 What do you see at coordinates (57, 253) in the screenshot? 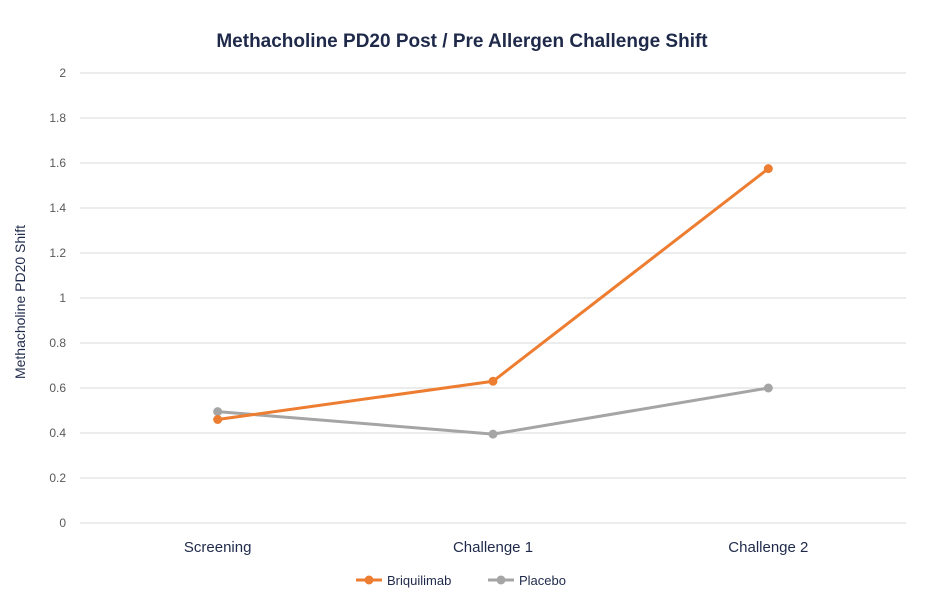
I see `y-tick-label: 1.2` at bounding box center [57, 253].